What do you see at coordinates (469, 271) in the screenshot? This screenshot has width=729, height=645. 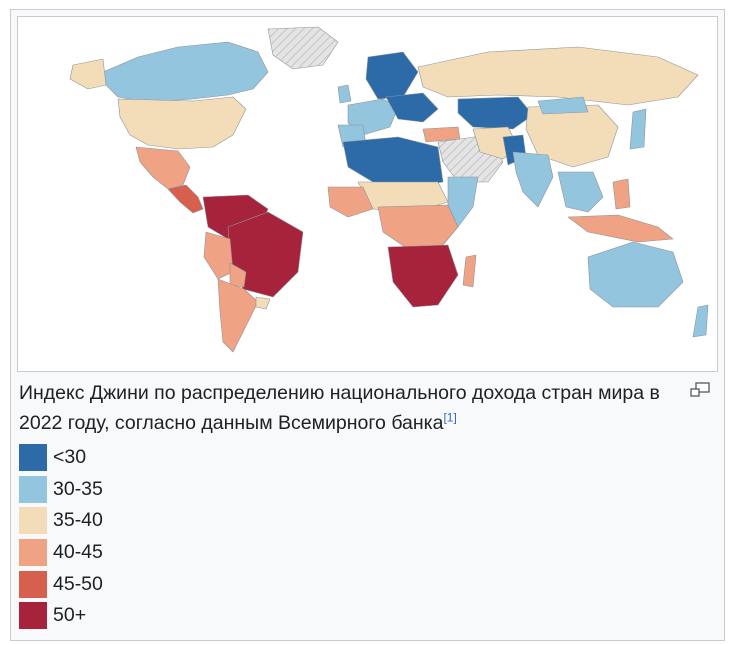 I see `region-madagascar` at bounding box center [469, 271].